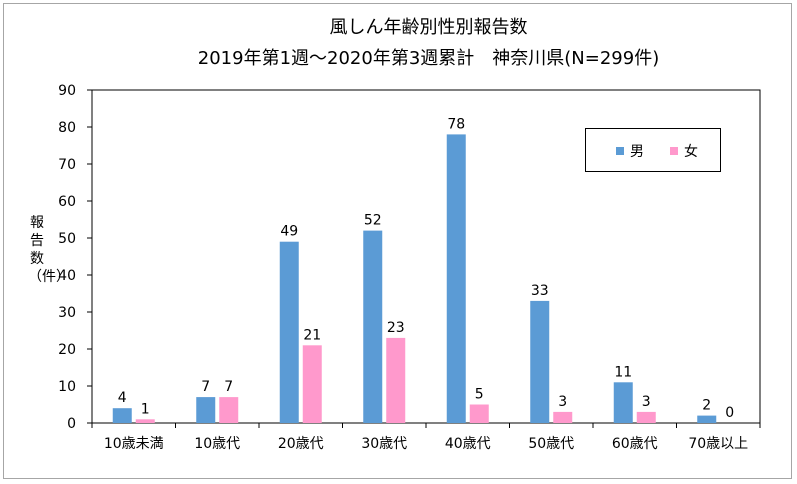 Image resolution: width=797 pixels, height=484 pixels. Describe the element at coordinates (289, 232) in the screenshot. I see `data-label-male: 49` at that location.